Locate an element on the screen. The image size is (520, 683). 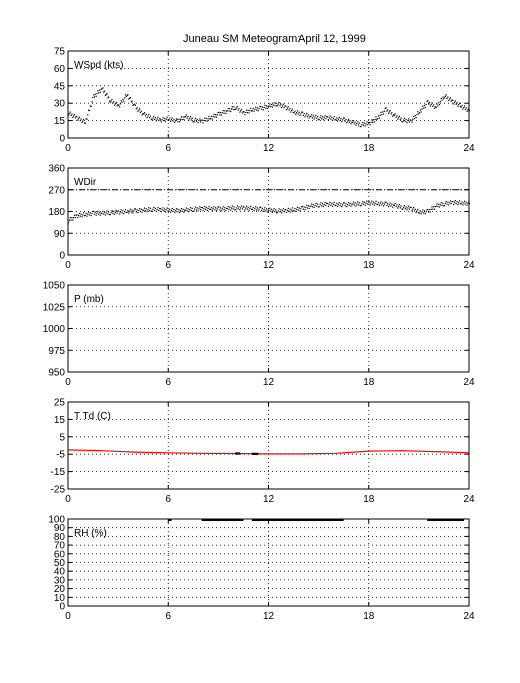
x-tick-label: 24 is located at coordinates (469, 499).